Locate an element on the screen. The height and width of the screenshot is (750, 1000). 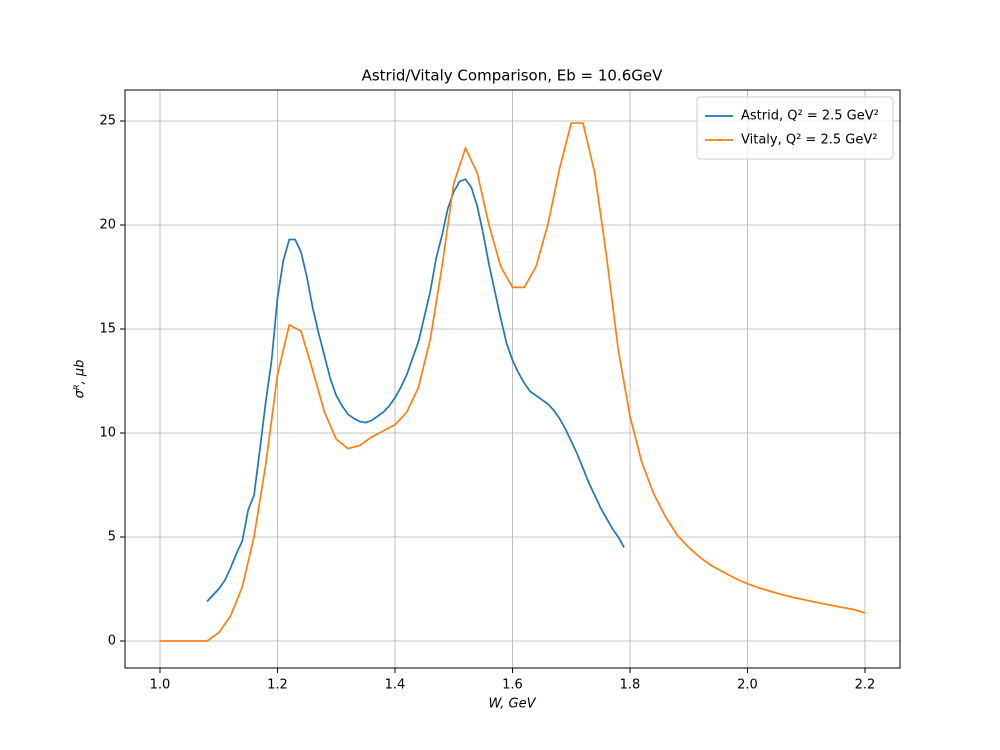
y-tick-label: 20 is located at coordinates (107, 224).